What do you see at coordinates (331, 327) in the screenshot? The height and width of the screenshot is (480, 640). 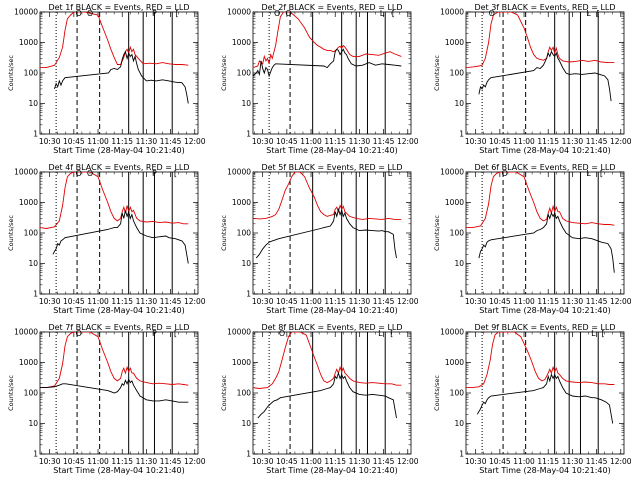 I see `plot-title: Det 8f BLACK = Events, RED = LLD` at bounding box center [331, 327].